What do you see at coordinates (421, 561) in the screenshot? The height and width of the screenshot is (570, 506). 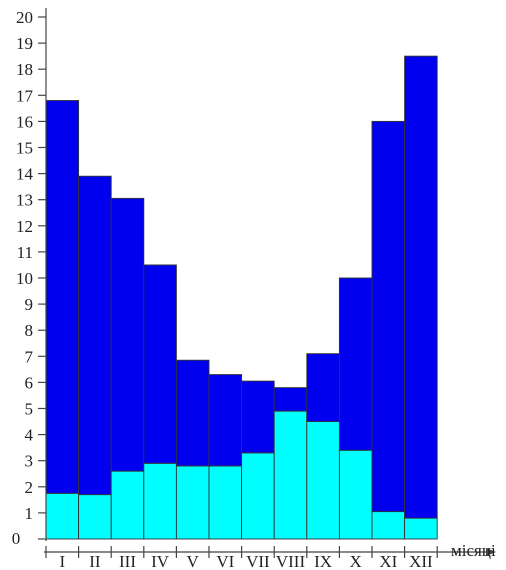 I see `x-tick-label-XII: XII` at bounding box center [421, 561].